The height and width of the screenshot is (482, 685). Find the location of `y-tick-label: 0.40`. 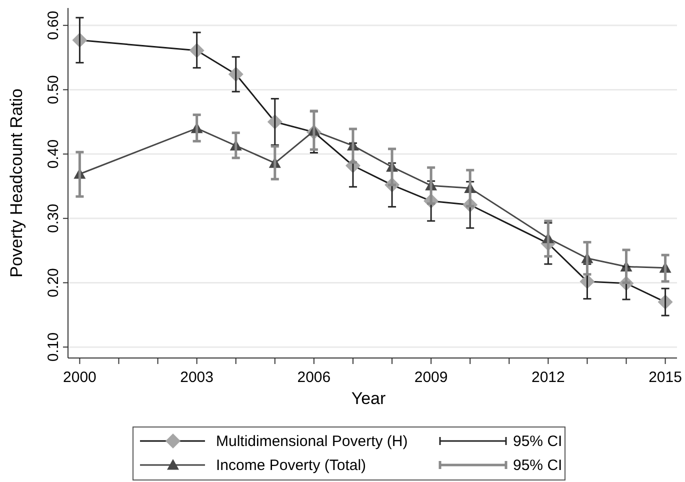

y-tick-label: 0.40 is located at coordinates (53, 154).